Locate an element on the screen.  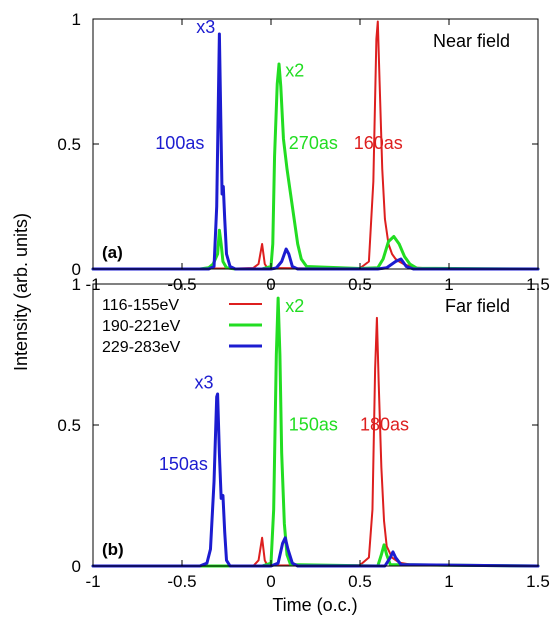
legend-label: 229-283eV is located at coordinates (141, 347).